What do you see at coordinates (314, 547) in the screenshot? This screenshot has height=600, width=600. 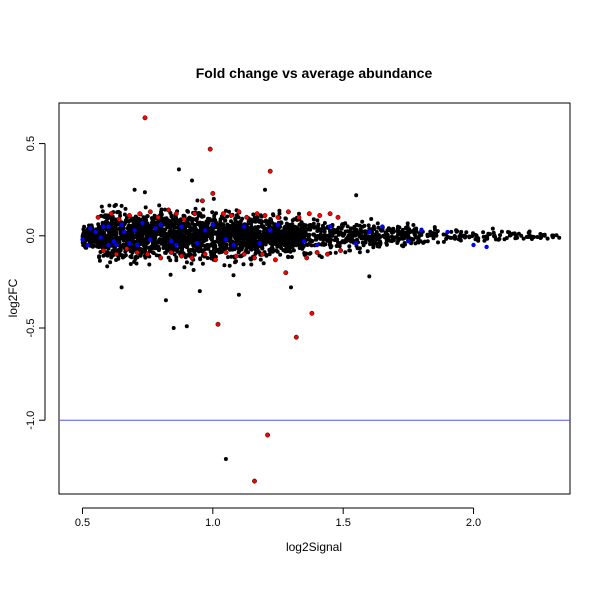 I see `x-axis-label: log2Signal` at bounding box center [314, 547].